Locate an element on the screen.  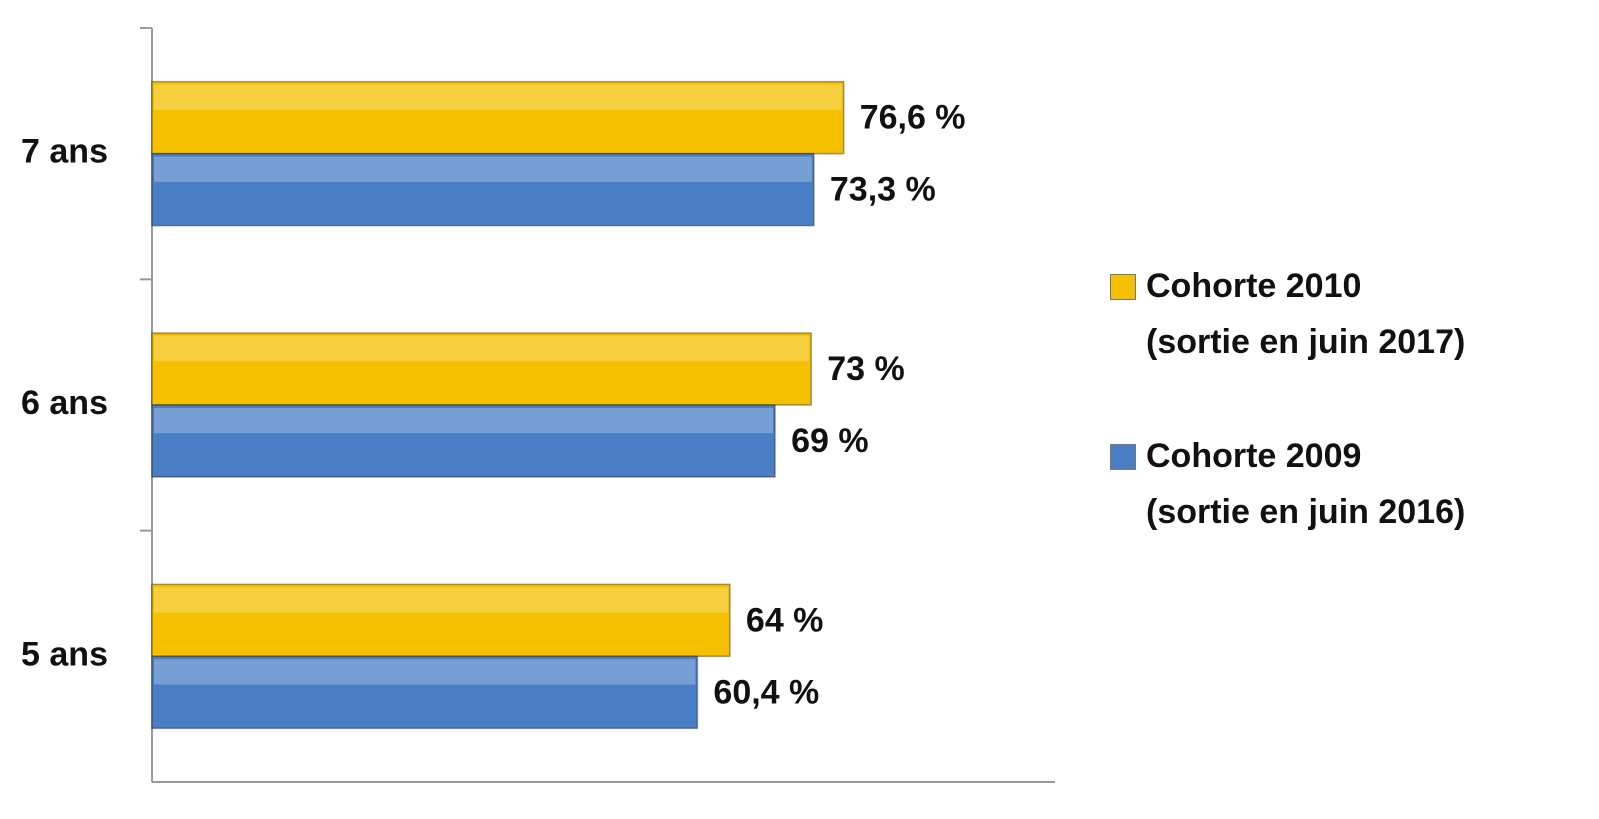
y-tick-label: 7 ans is located at coordinates (64, 152).